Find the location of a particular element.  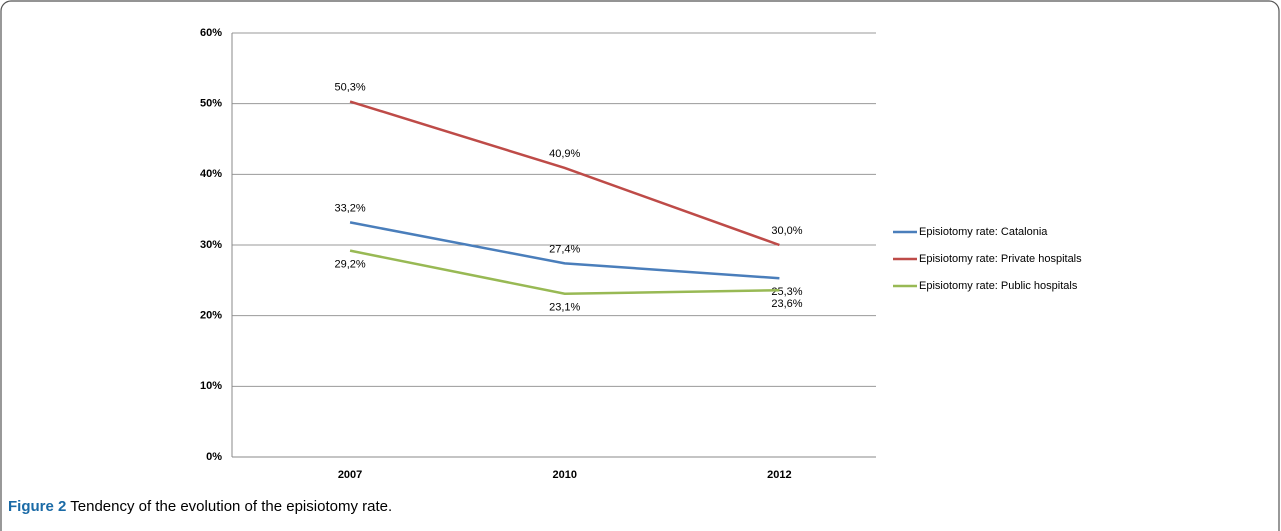

x-tick-label: 2007 is located at coordinates (350, 475).